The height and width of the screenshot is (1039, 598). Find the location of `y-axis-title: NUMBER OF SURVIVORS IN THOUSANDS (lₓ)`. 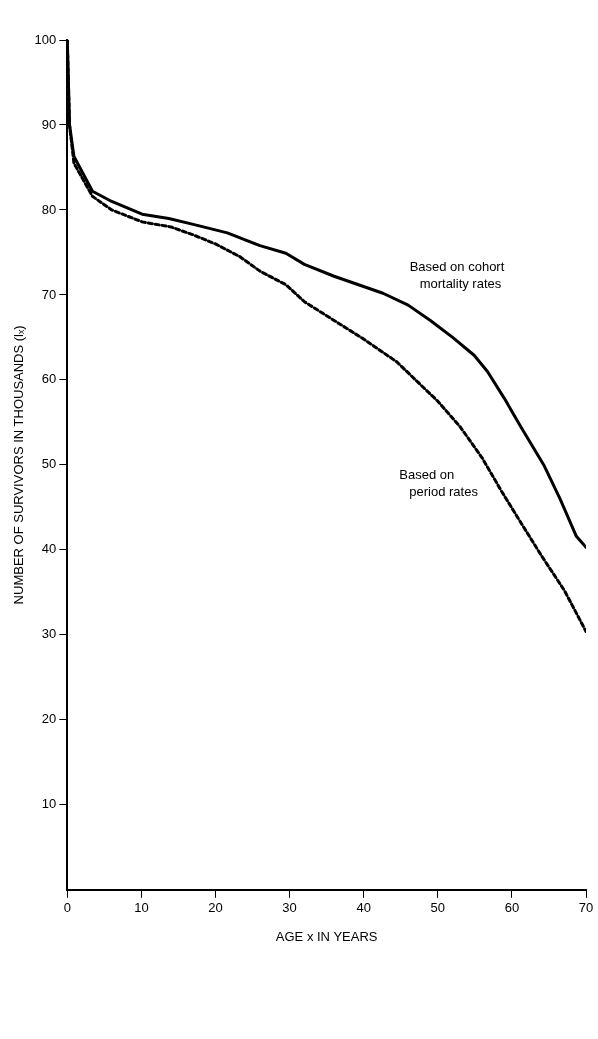

y-axis-title: NUMBER OF SURVIVORS IN THOUSANDS (lₓ) is located at coordinates (19, 465).